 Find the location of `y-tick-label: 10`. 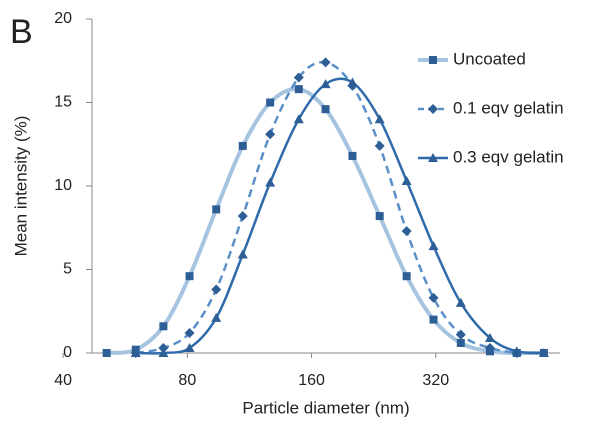

y-tick-label: 10 is located at coordinates (63, 185).